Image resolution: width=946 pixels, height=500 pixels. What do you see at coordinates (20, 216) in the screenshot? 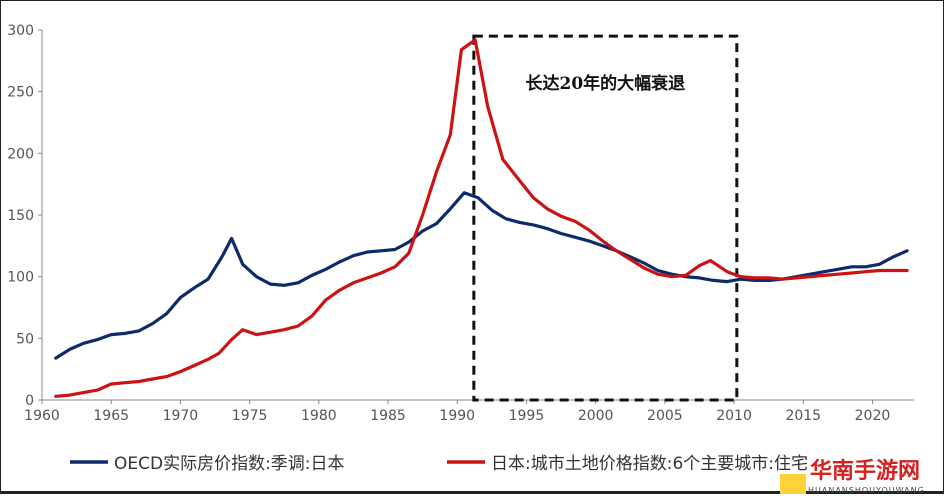
I see `y-tick-label: 150` at bounding box center [20, 216].